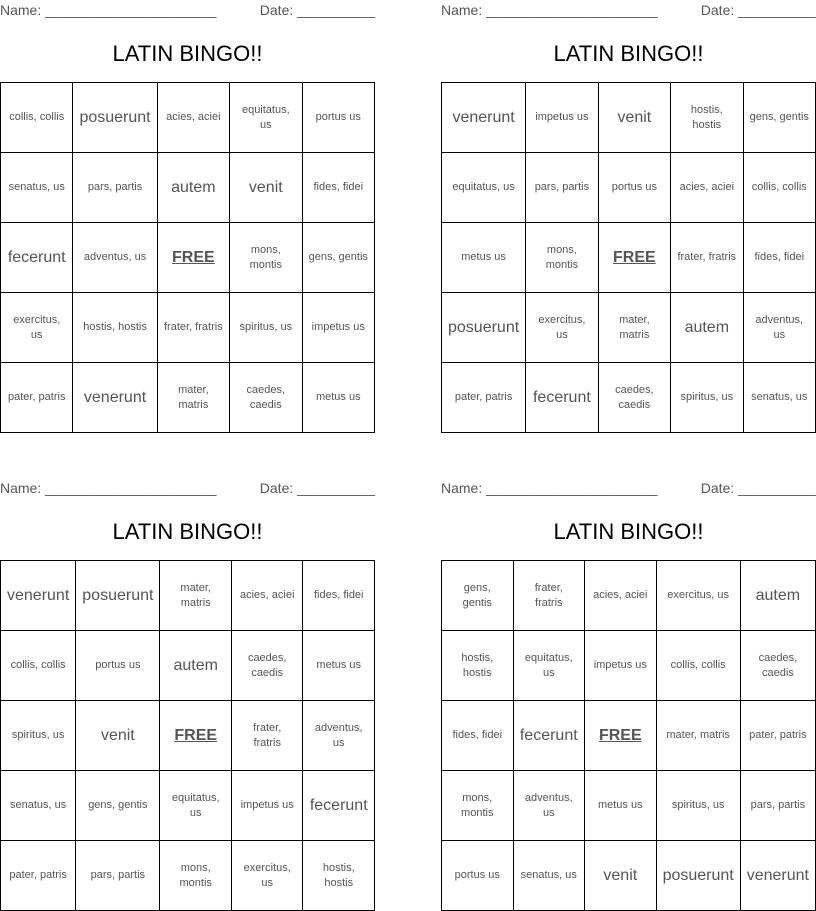 The width and height of the screenshot is (816, 911). What do you see at coordinates (37, 188) in the screenshot?
I see `bingo-cell: senatus, us` at bounding box center [37, 188].